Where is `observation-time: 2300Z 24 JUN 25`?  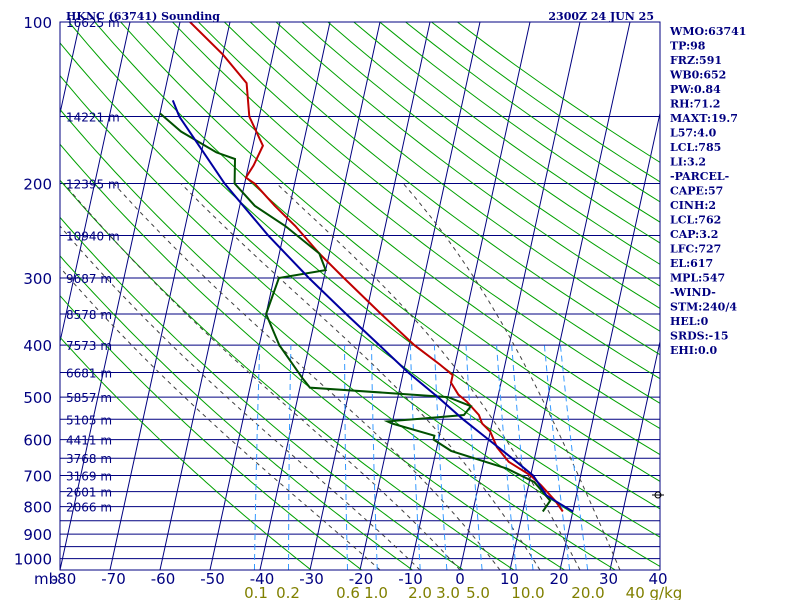
observation-time: 2300Z 24 JUN 25 is located at coordinates (601, 16).